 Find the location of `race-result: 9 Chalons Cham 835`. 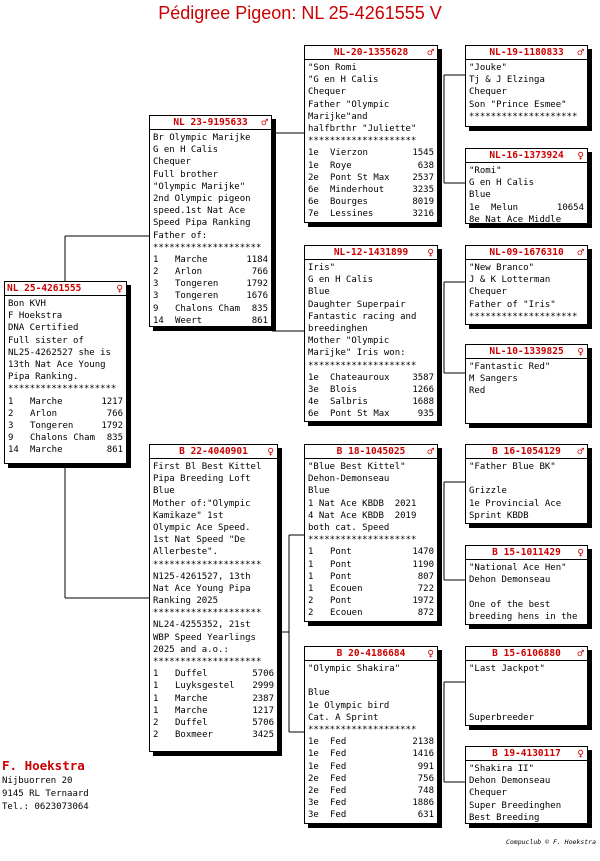

race-result: 9 Chalons Cham 835 is located at coordinates (210, 309).